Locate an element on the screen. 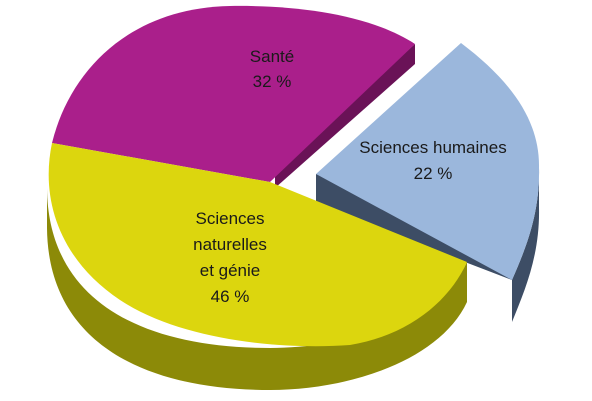 The height and width of the screenshot is (401, 592). slice-side-sante is located at coordinates (345, 116).